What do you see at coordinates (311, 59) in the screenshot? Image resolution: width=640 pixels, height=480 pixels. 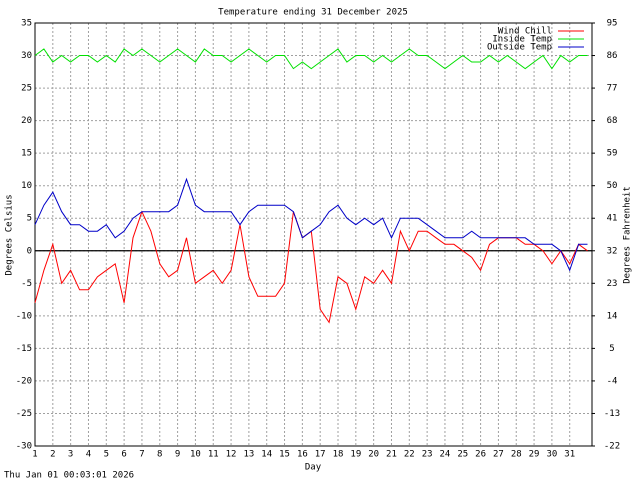 I see `series-line` at bounding box center [311, 59].